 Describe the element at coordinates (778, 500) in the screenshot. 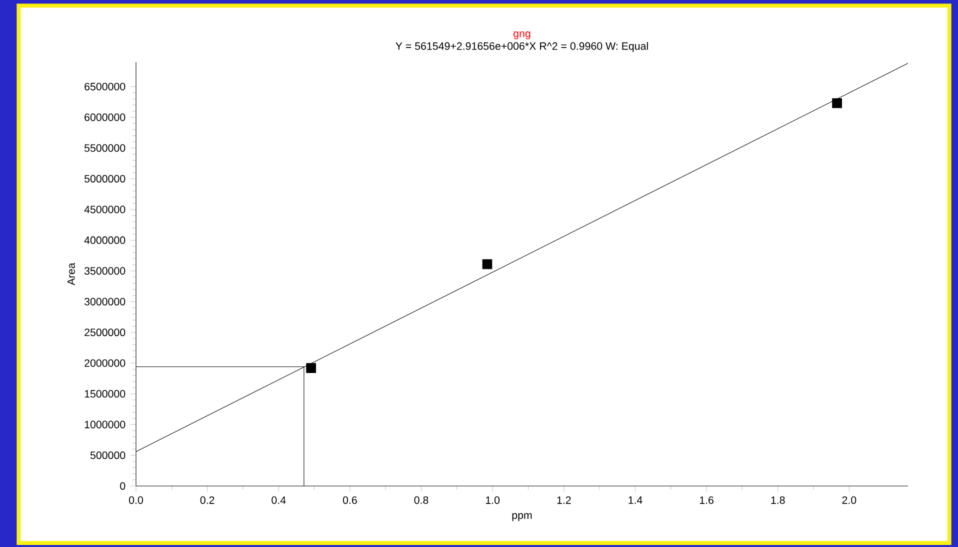

I see `x-tick-label: 1.8` at that location.